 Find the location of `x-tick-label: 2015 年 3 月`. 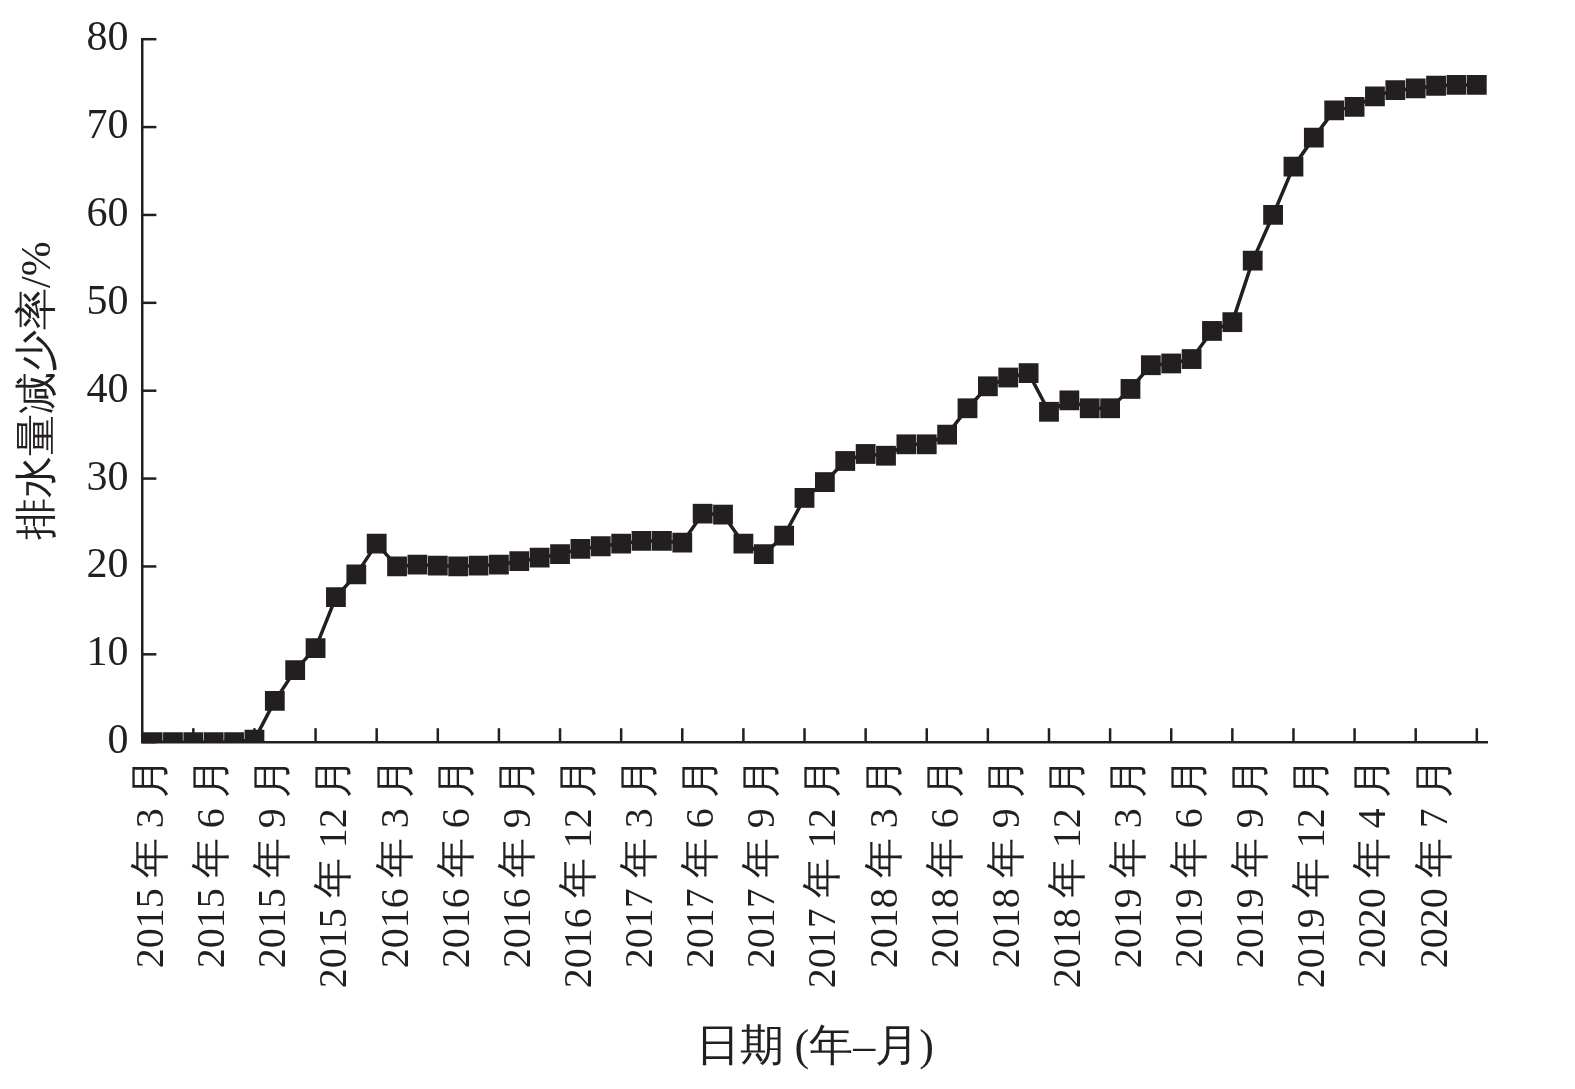

x-tick-label: 2015 年 3 月 is located at coordinates (150, 863).